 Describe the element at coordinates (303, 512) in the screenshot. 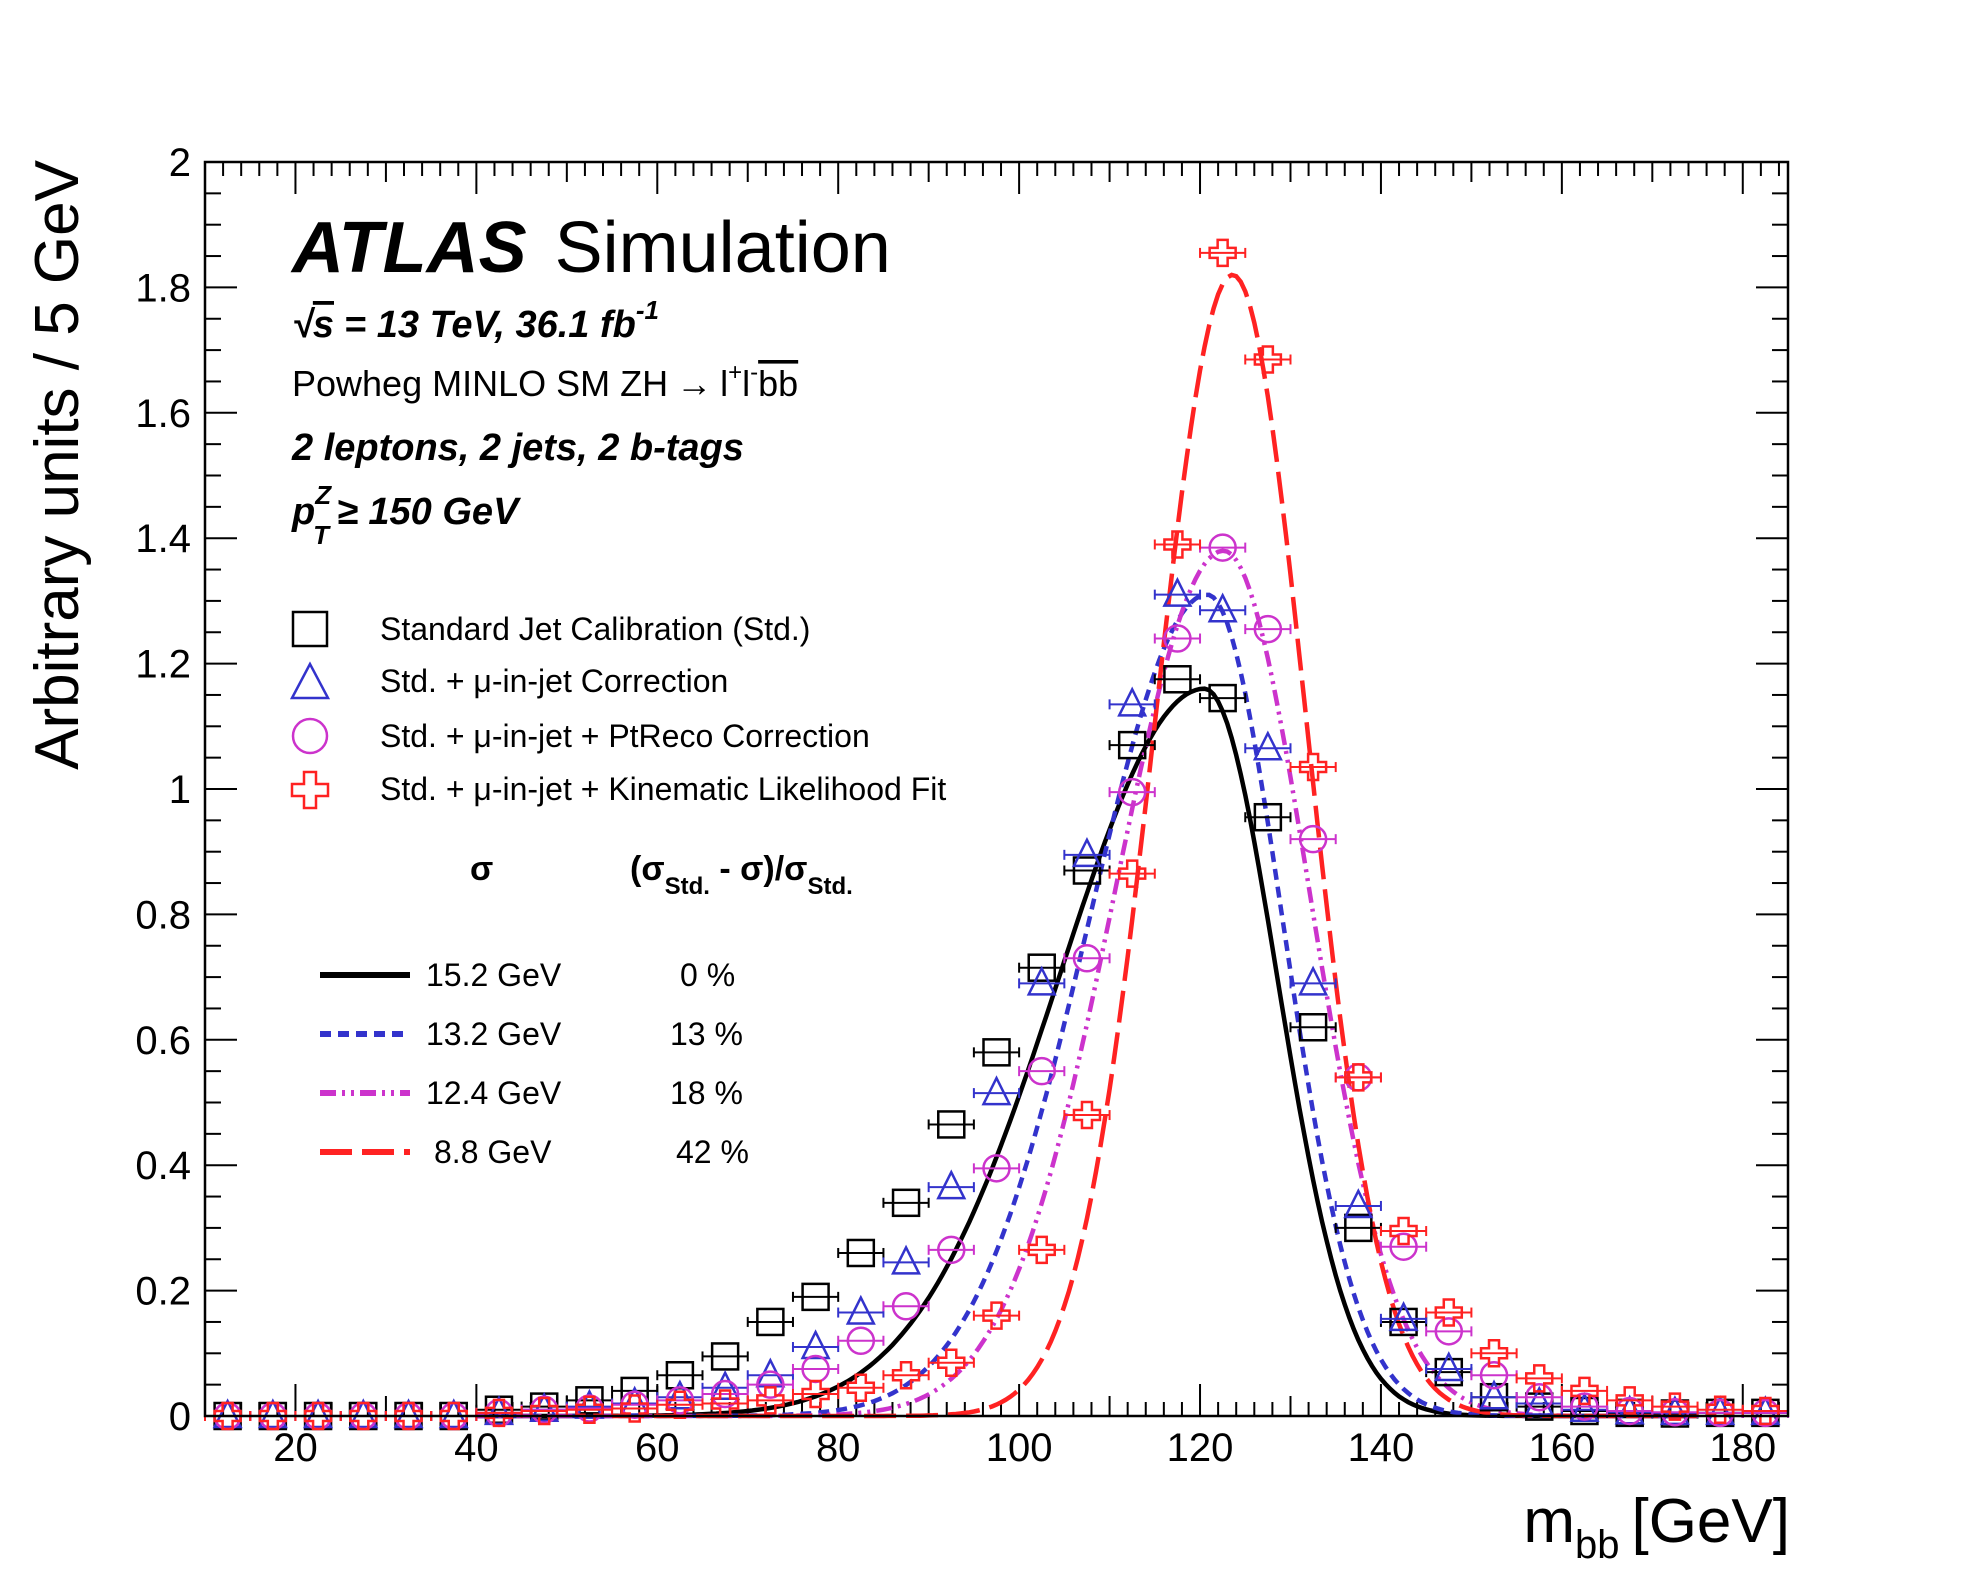

I see `pt-p: p` at that location.